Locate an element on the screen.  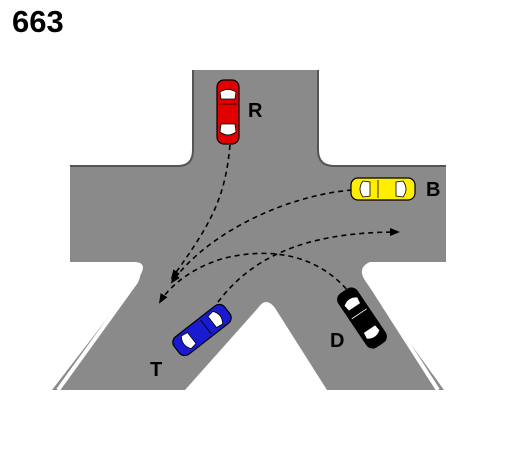
question-number: 663 is located at coordinates (38, 21).